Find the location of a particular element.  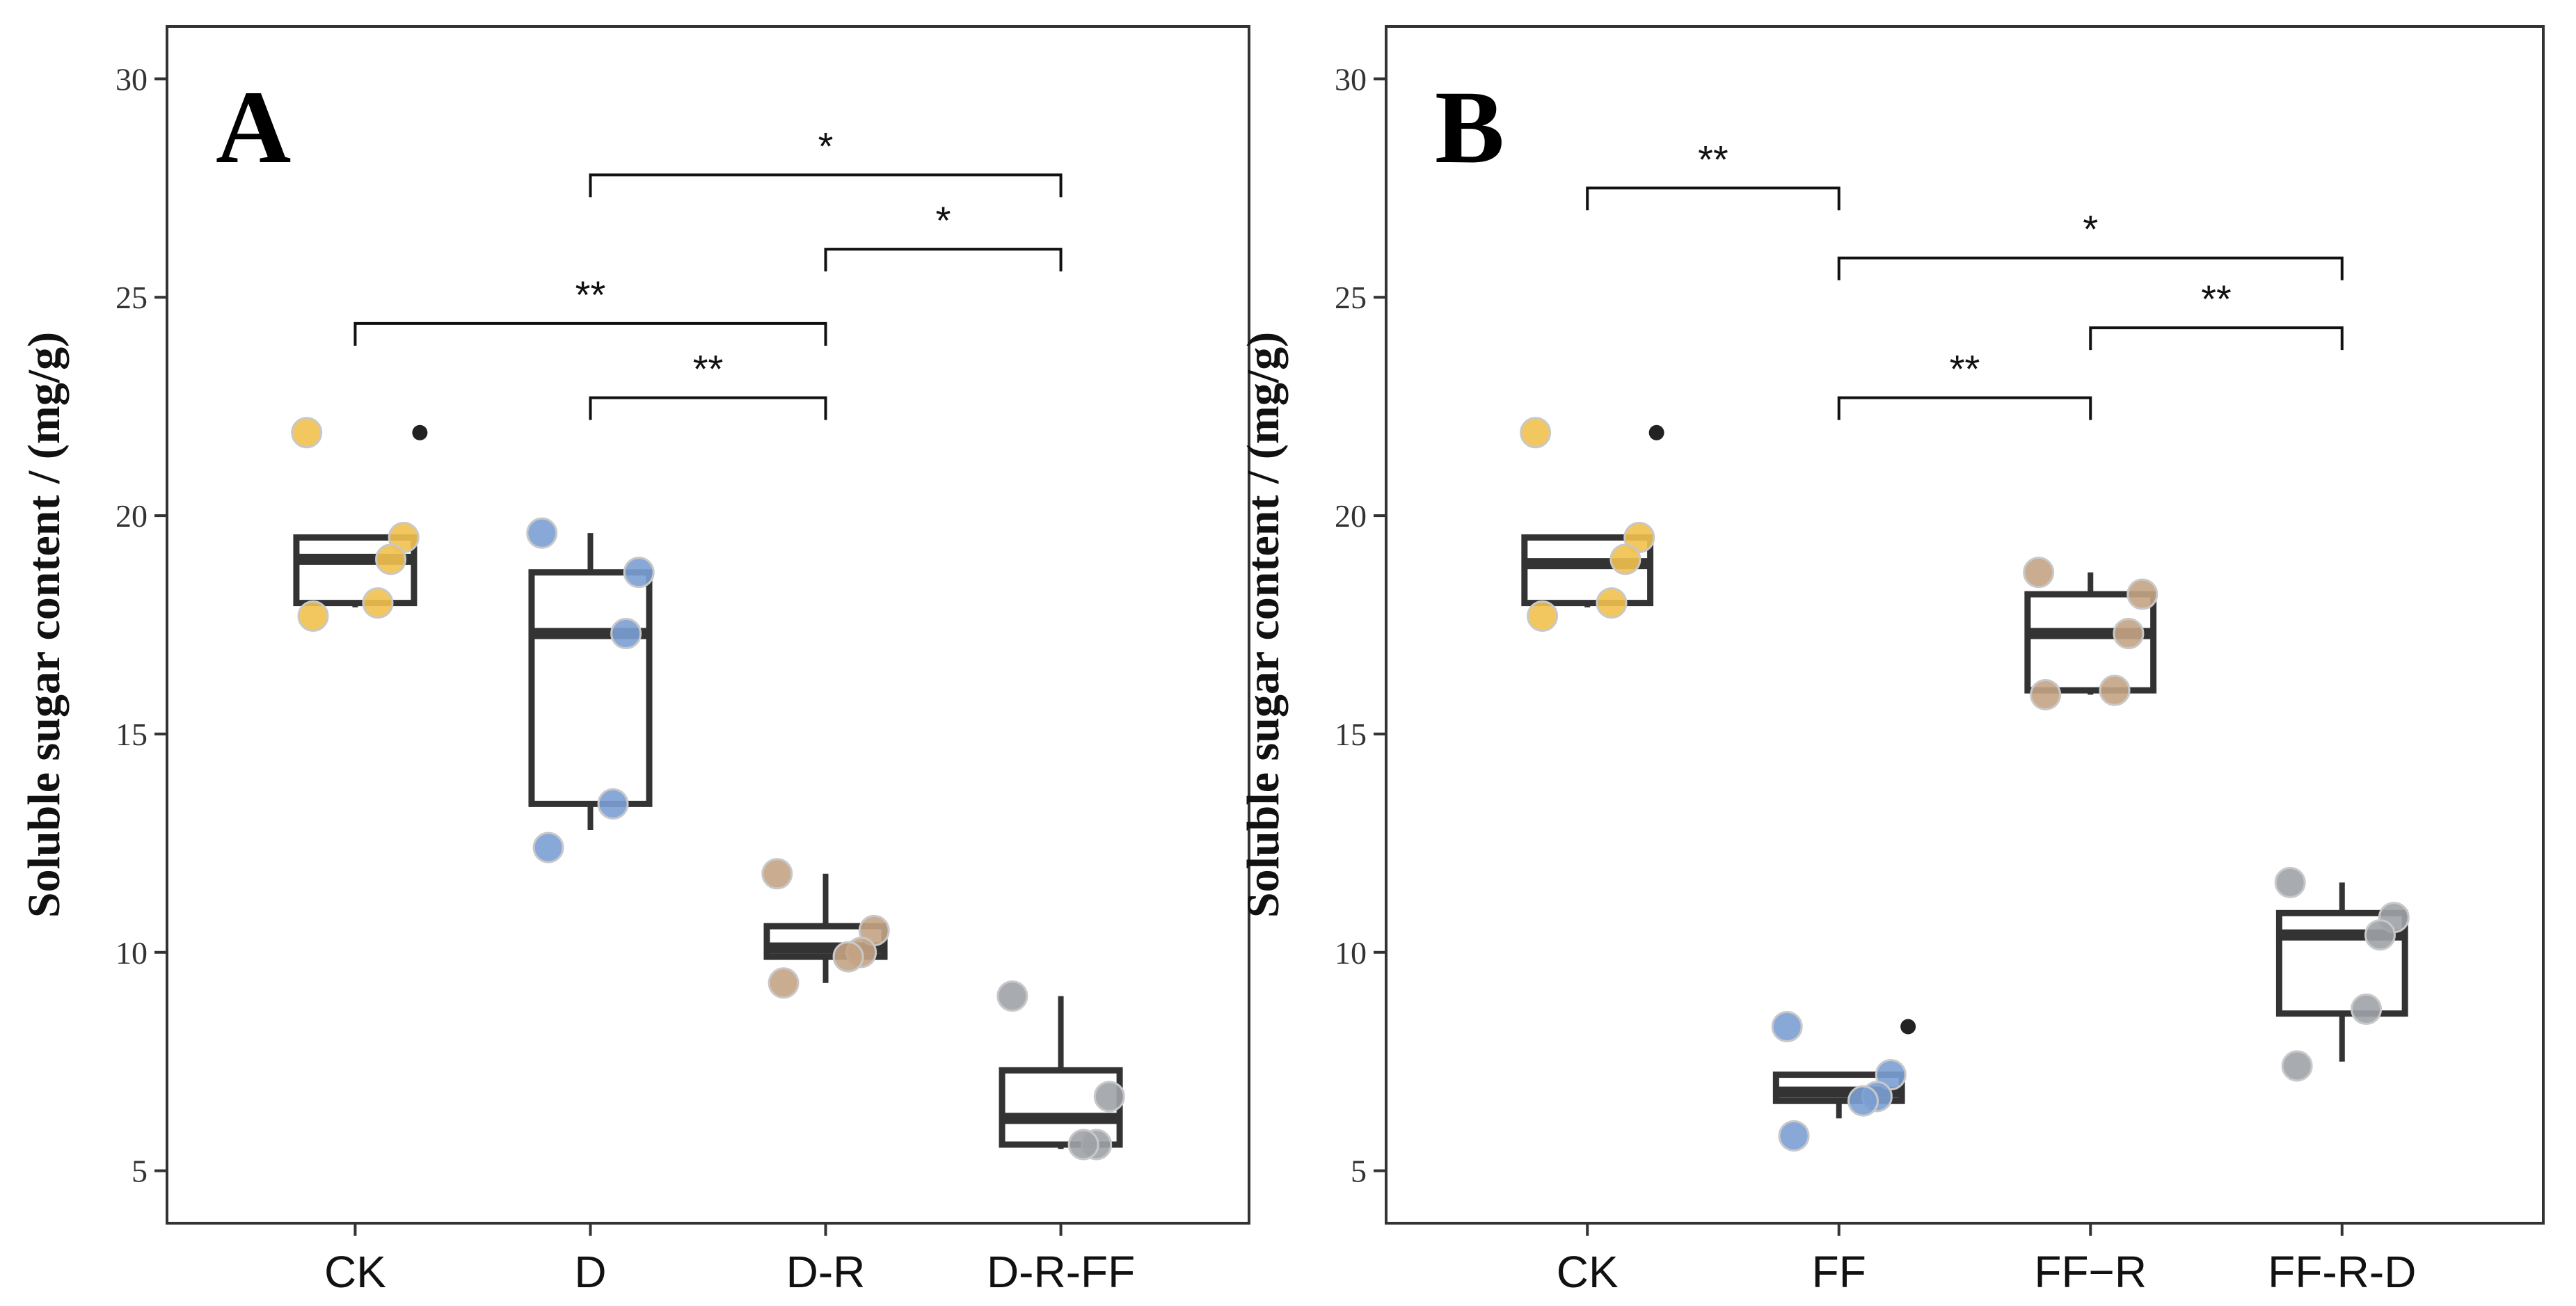

panel-letter: B is located at coordinates (1469, 128).